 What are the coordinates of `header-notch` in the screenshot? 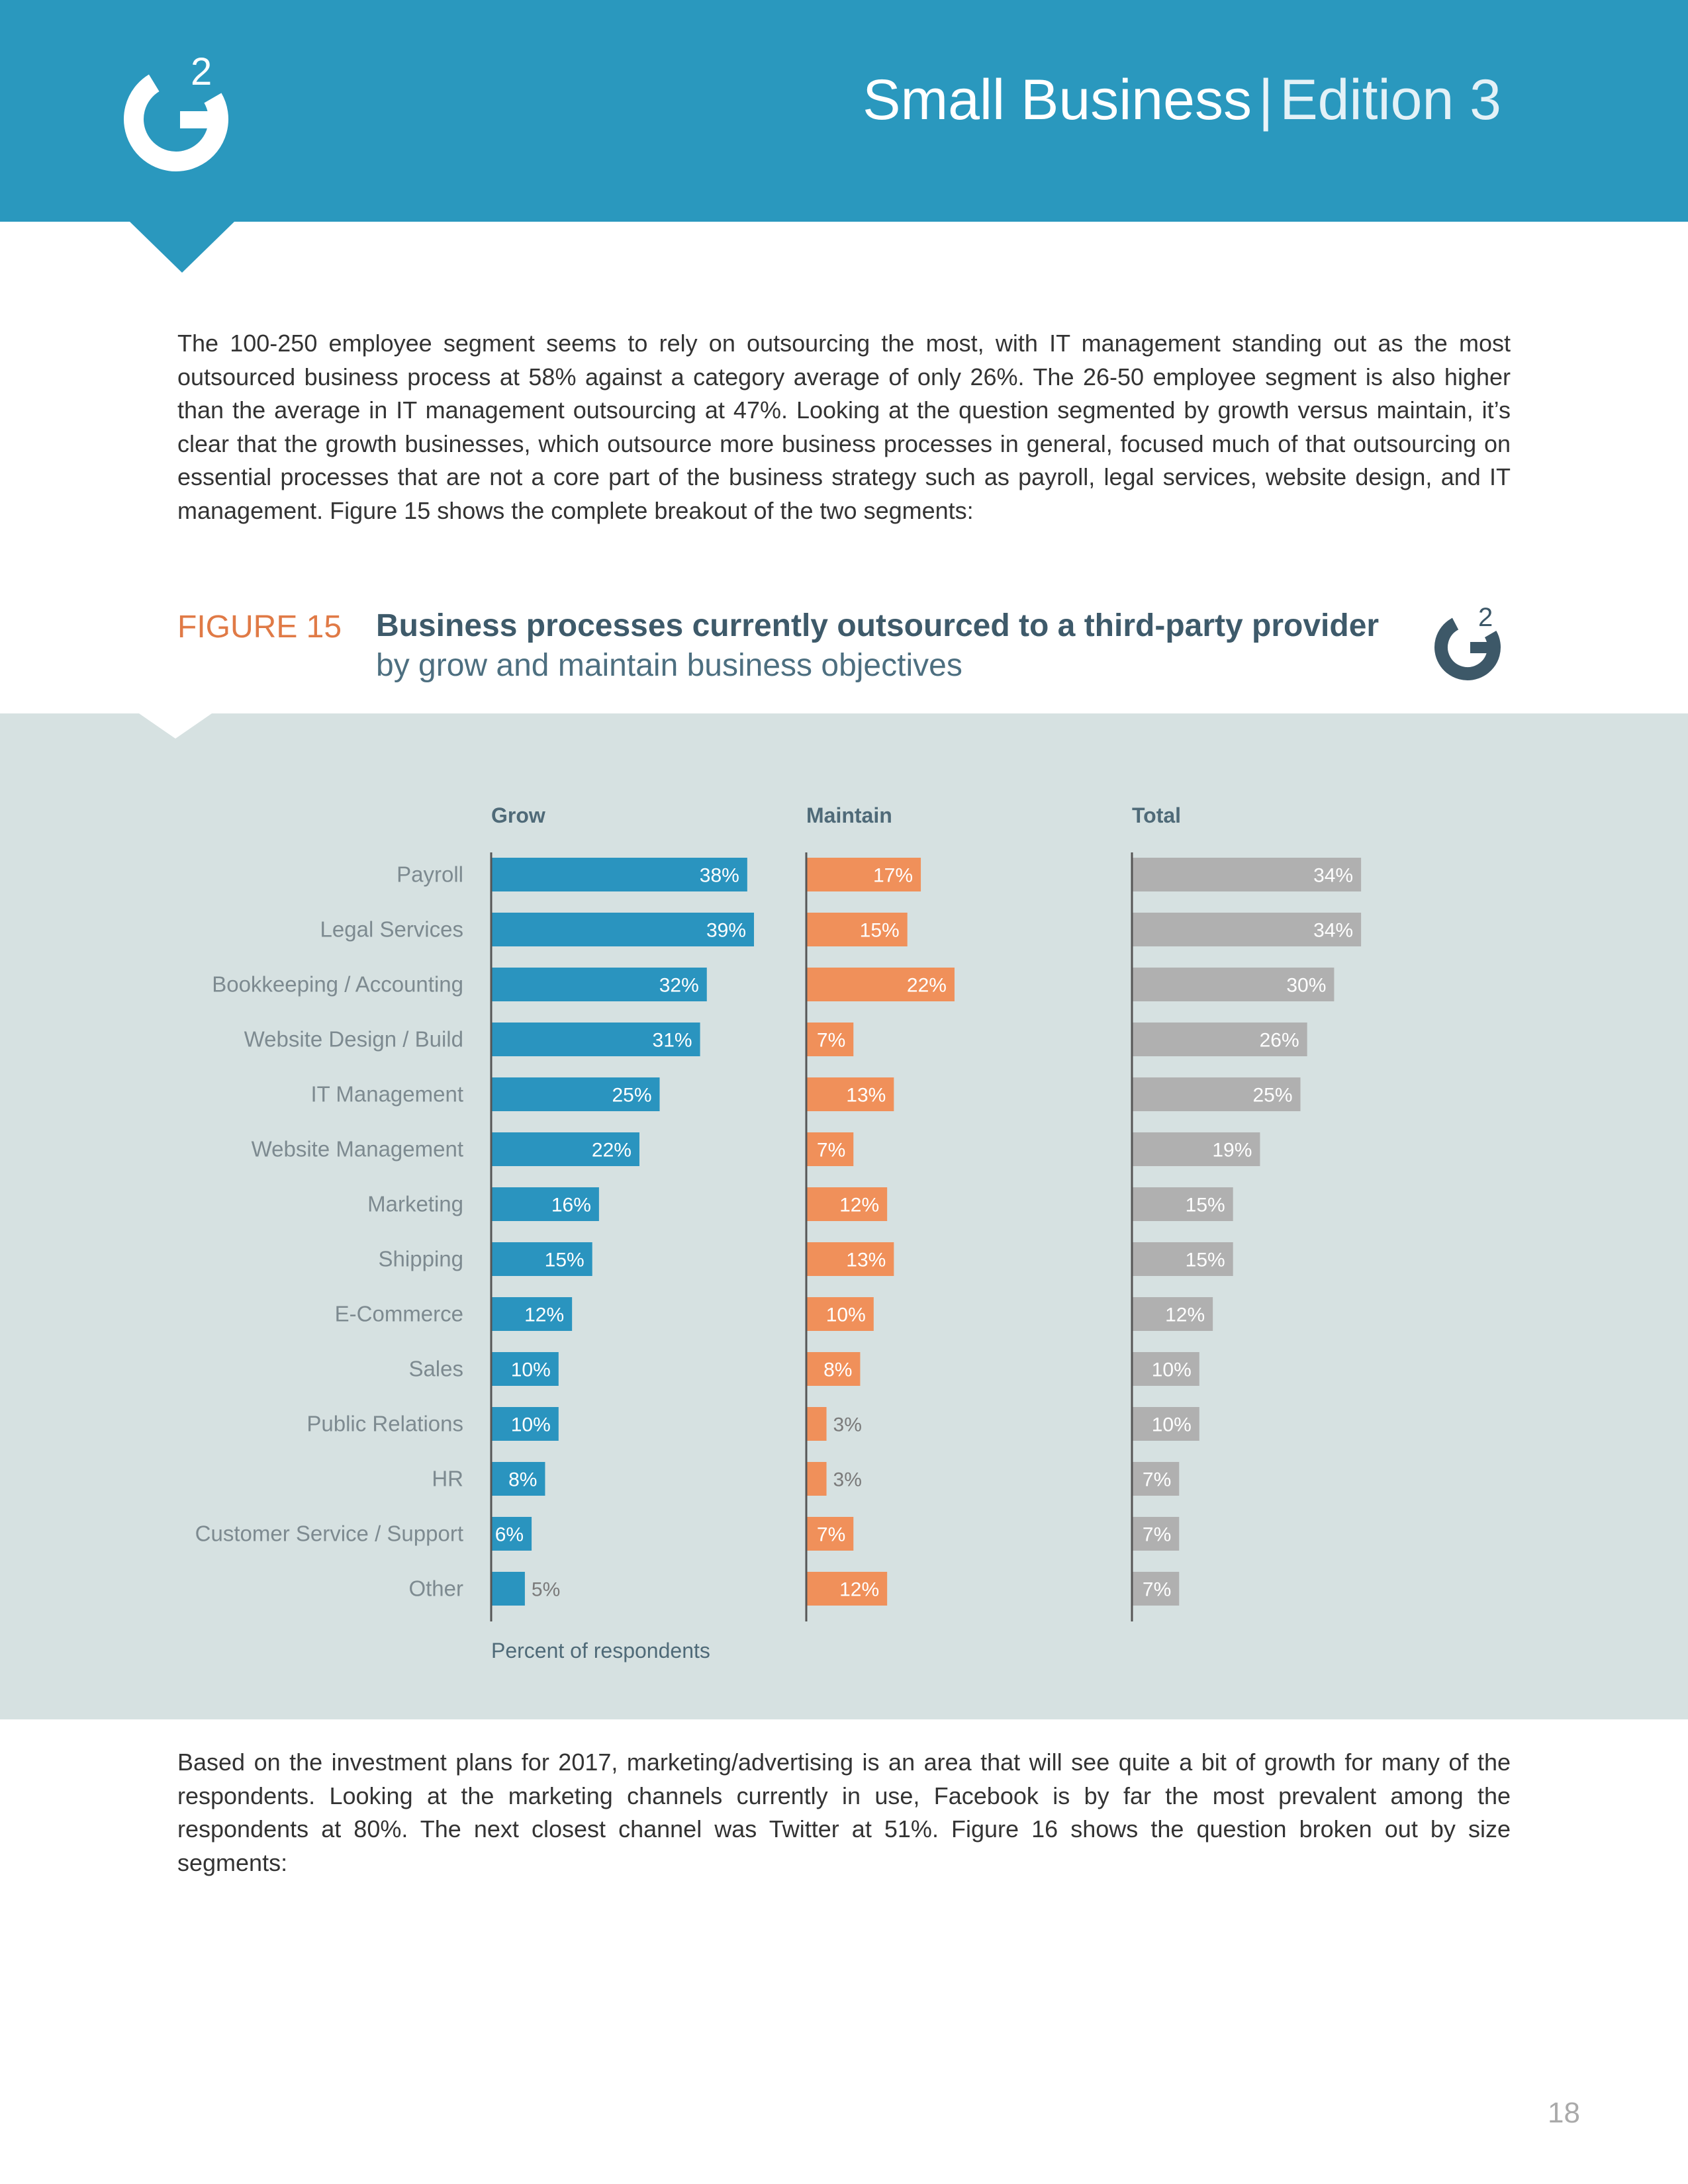 It's located at (182, 247).